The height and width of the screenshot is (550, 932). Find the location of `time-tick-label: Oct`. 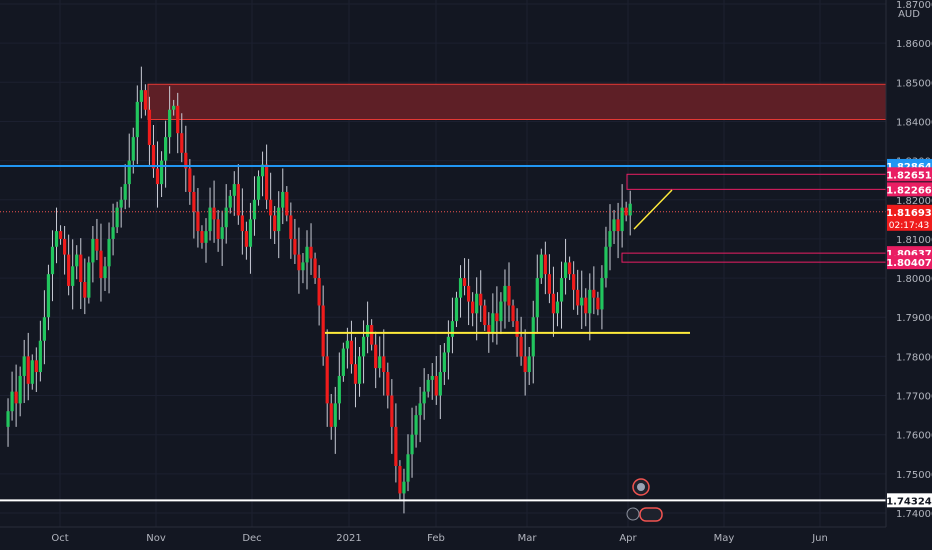

time-tick-label: Oct is located at coordinates (59, 538).